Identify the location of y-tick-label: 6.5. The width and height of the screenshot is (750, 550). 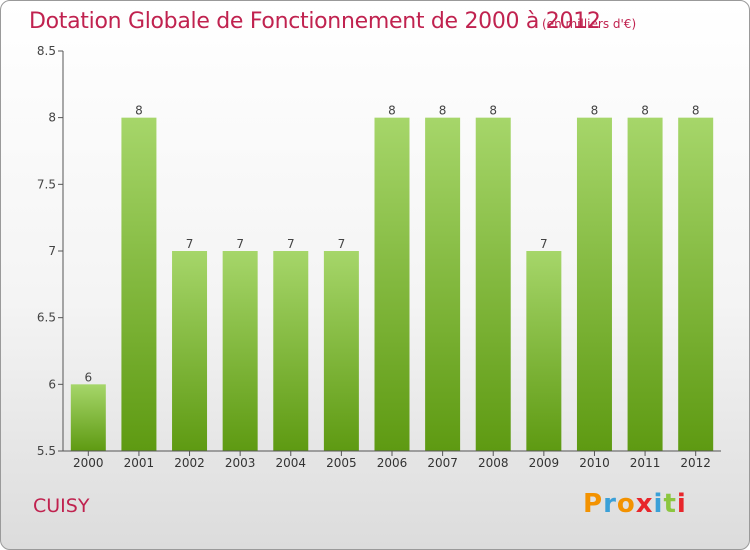
(46, 318).